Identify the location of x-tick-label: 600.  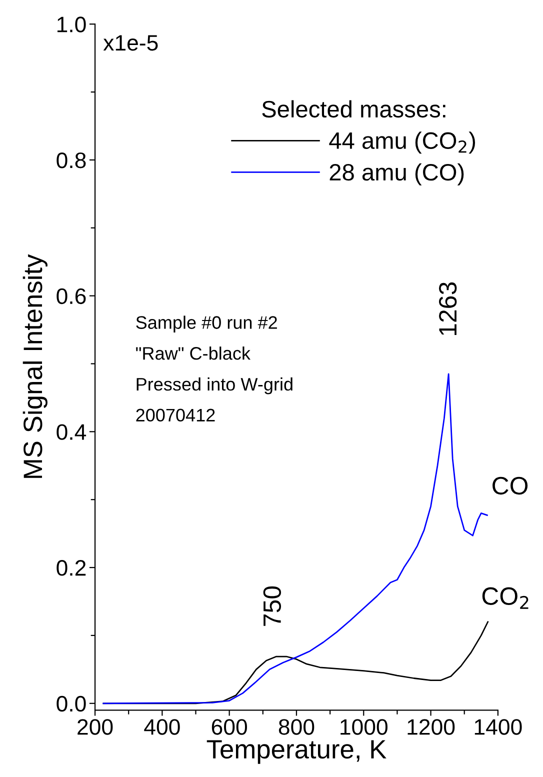
(229, 727).